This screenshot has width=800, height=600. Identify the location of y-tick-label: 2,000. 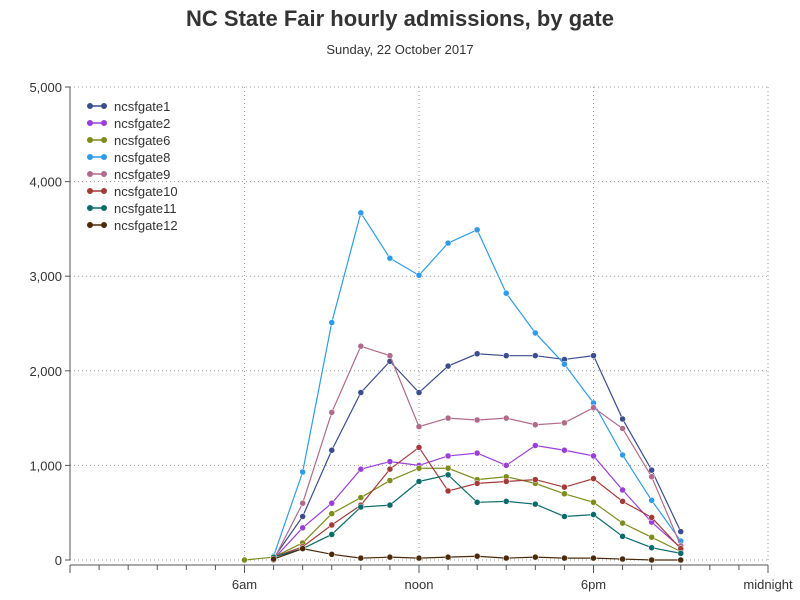
(45, 371).